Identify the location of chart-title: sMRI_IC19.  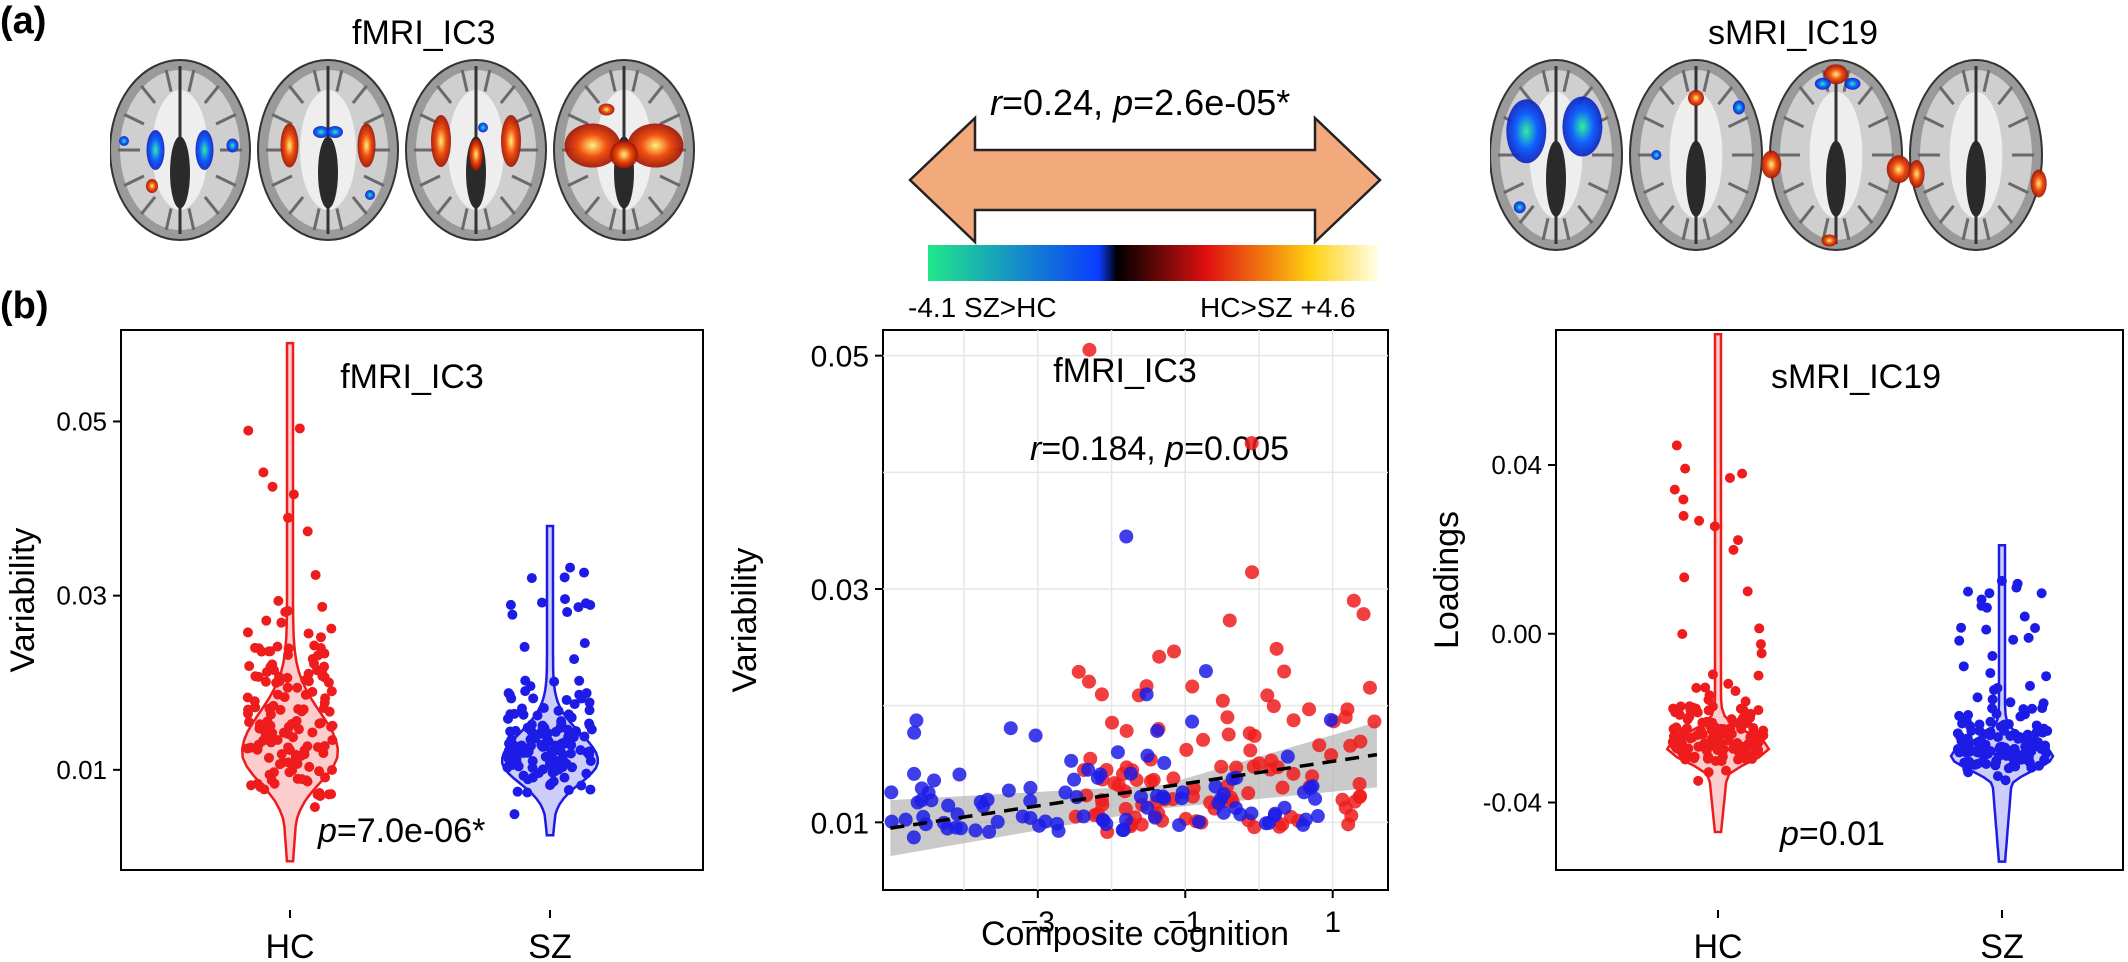
(1856, 377).